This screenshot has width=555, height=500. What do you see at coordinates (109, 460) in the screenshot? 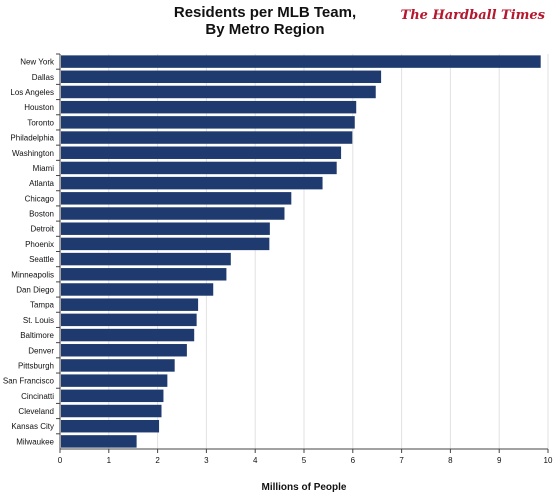
I see `x-tick-label: 1` at bounding box center [109, 460].